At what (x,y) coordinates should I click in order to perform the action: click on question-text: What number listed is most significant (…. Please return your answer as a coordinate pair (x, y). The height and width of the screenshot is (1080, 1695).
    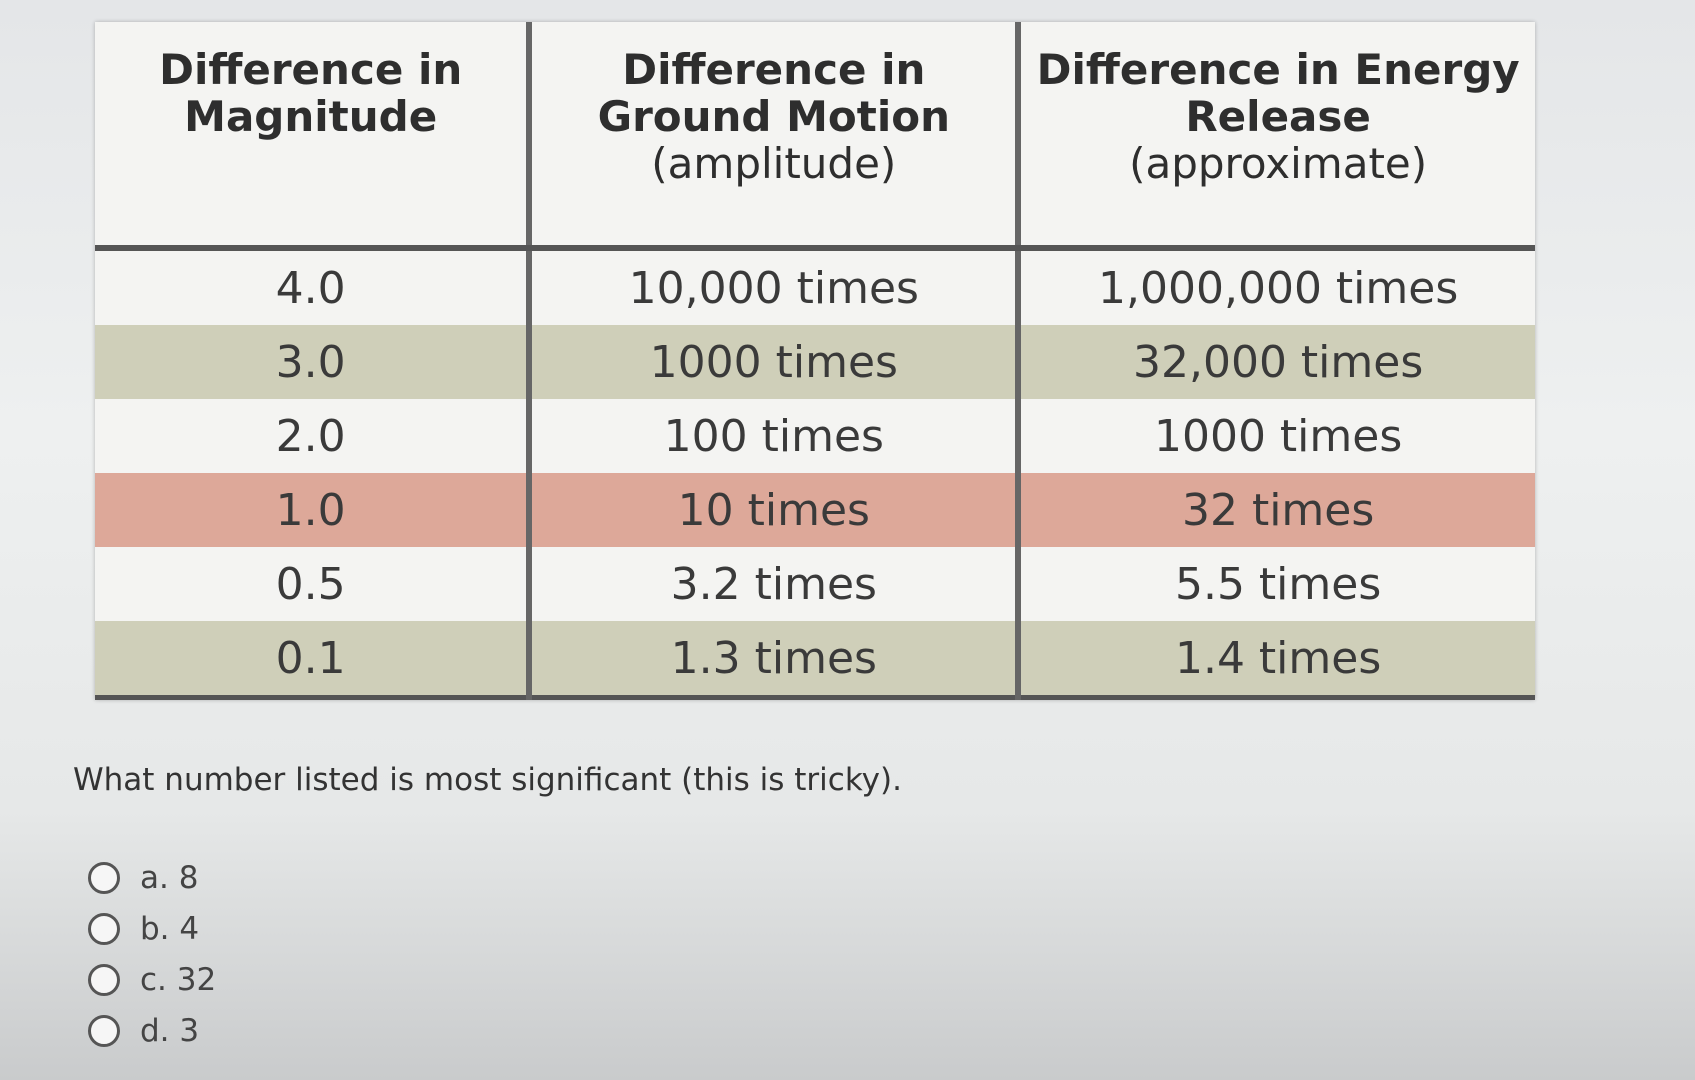
    Looking at the image, I should click on (487, 780).